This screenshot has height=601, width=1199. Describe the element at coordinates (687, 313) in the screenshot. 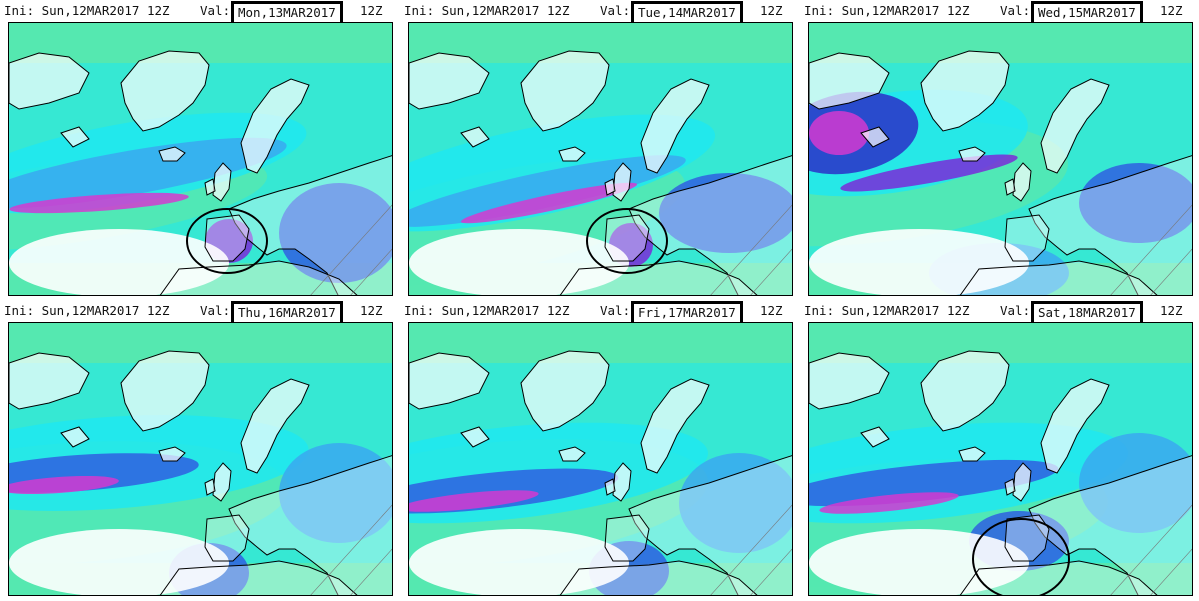

I see `valid-date-box: Fri,17MAR2017` at that location.